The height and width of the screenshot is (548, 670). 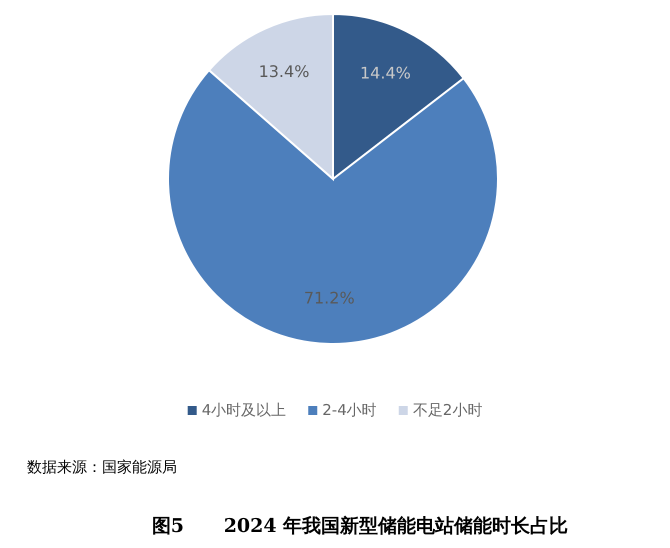 What do you see at coordinates (360, 526) in the screenshot?
I see `text: 图5 2024 年我国新型储能电站储能时长占比` at bounding box center [360, 526].